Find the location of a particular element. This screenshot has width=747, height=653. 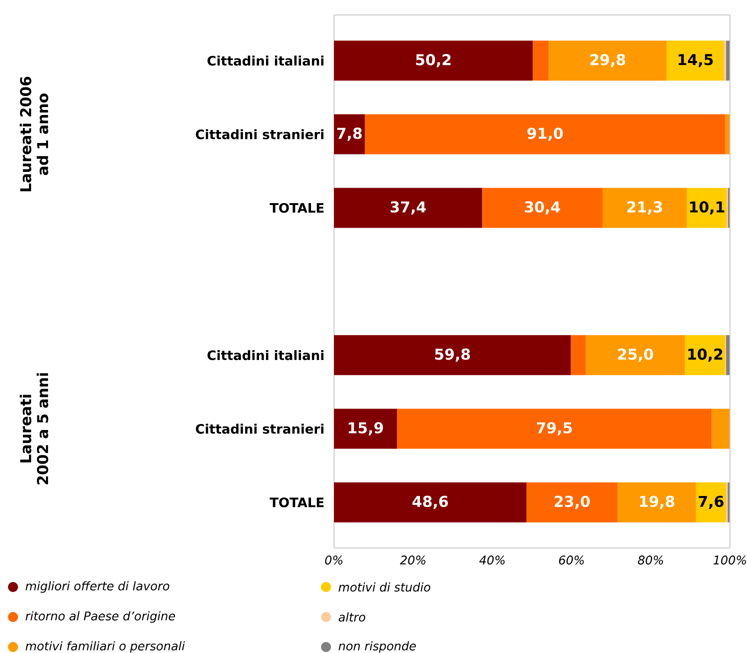

data-label: 19,8 is located at coordinates (657, 502).